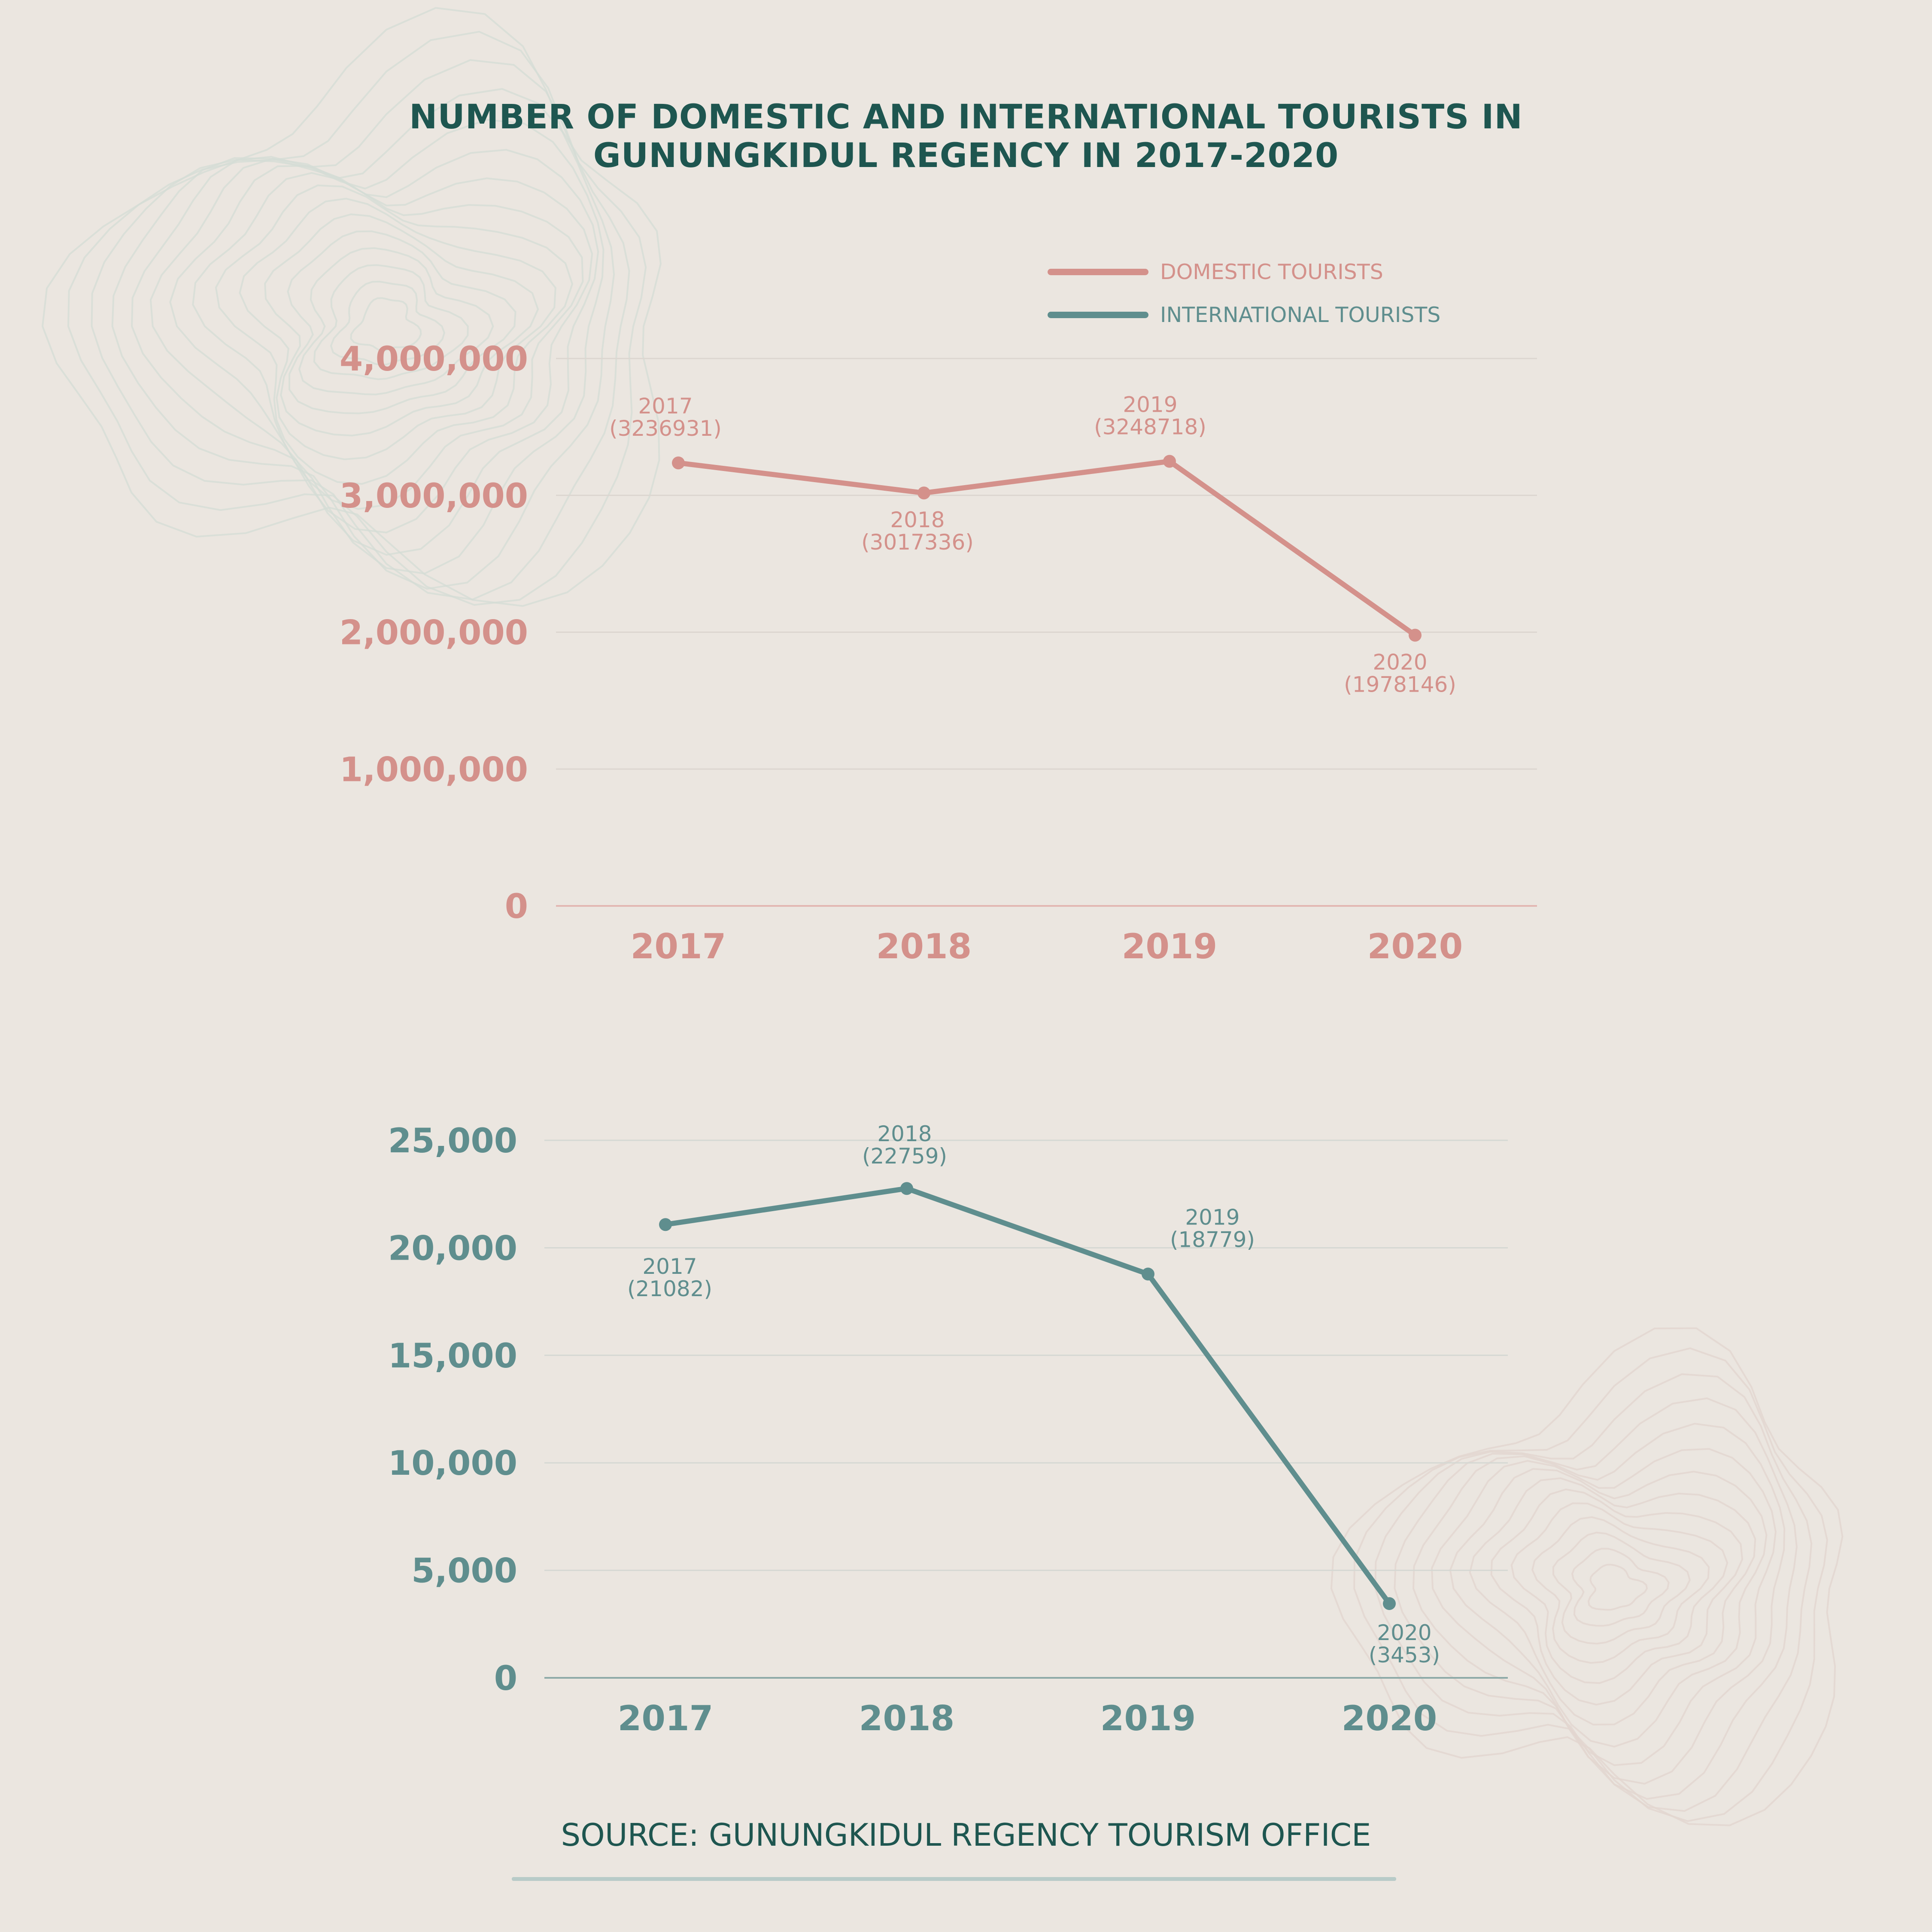 Image resolution: width=1932 pixels, height=1932 pixels. Describe the element at coordinates (966, 156) in the screenshot. I see `chart-title-line-2: GUNUNGKIDUL REGENCY IN 2017-2020` at that location.